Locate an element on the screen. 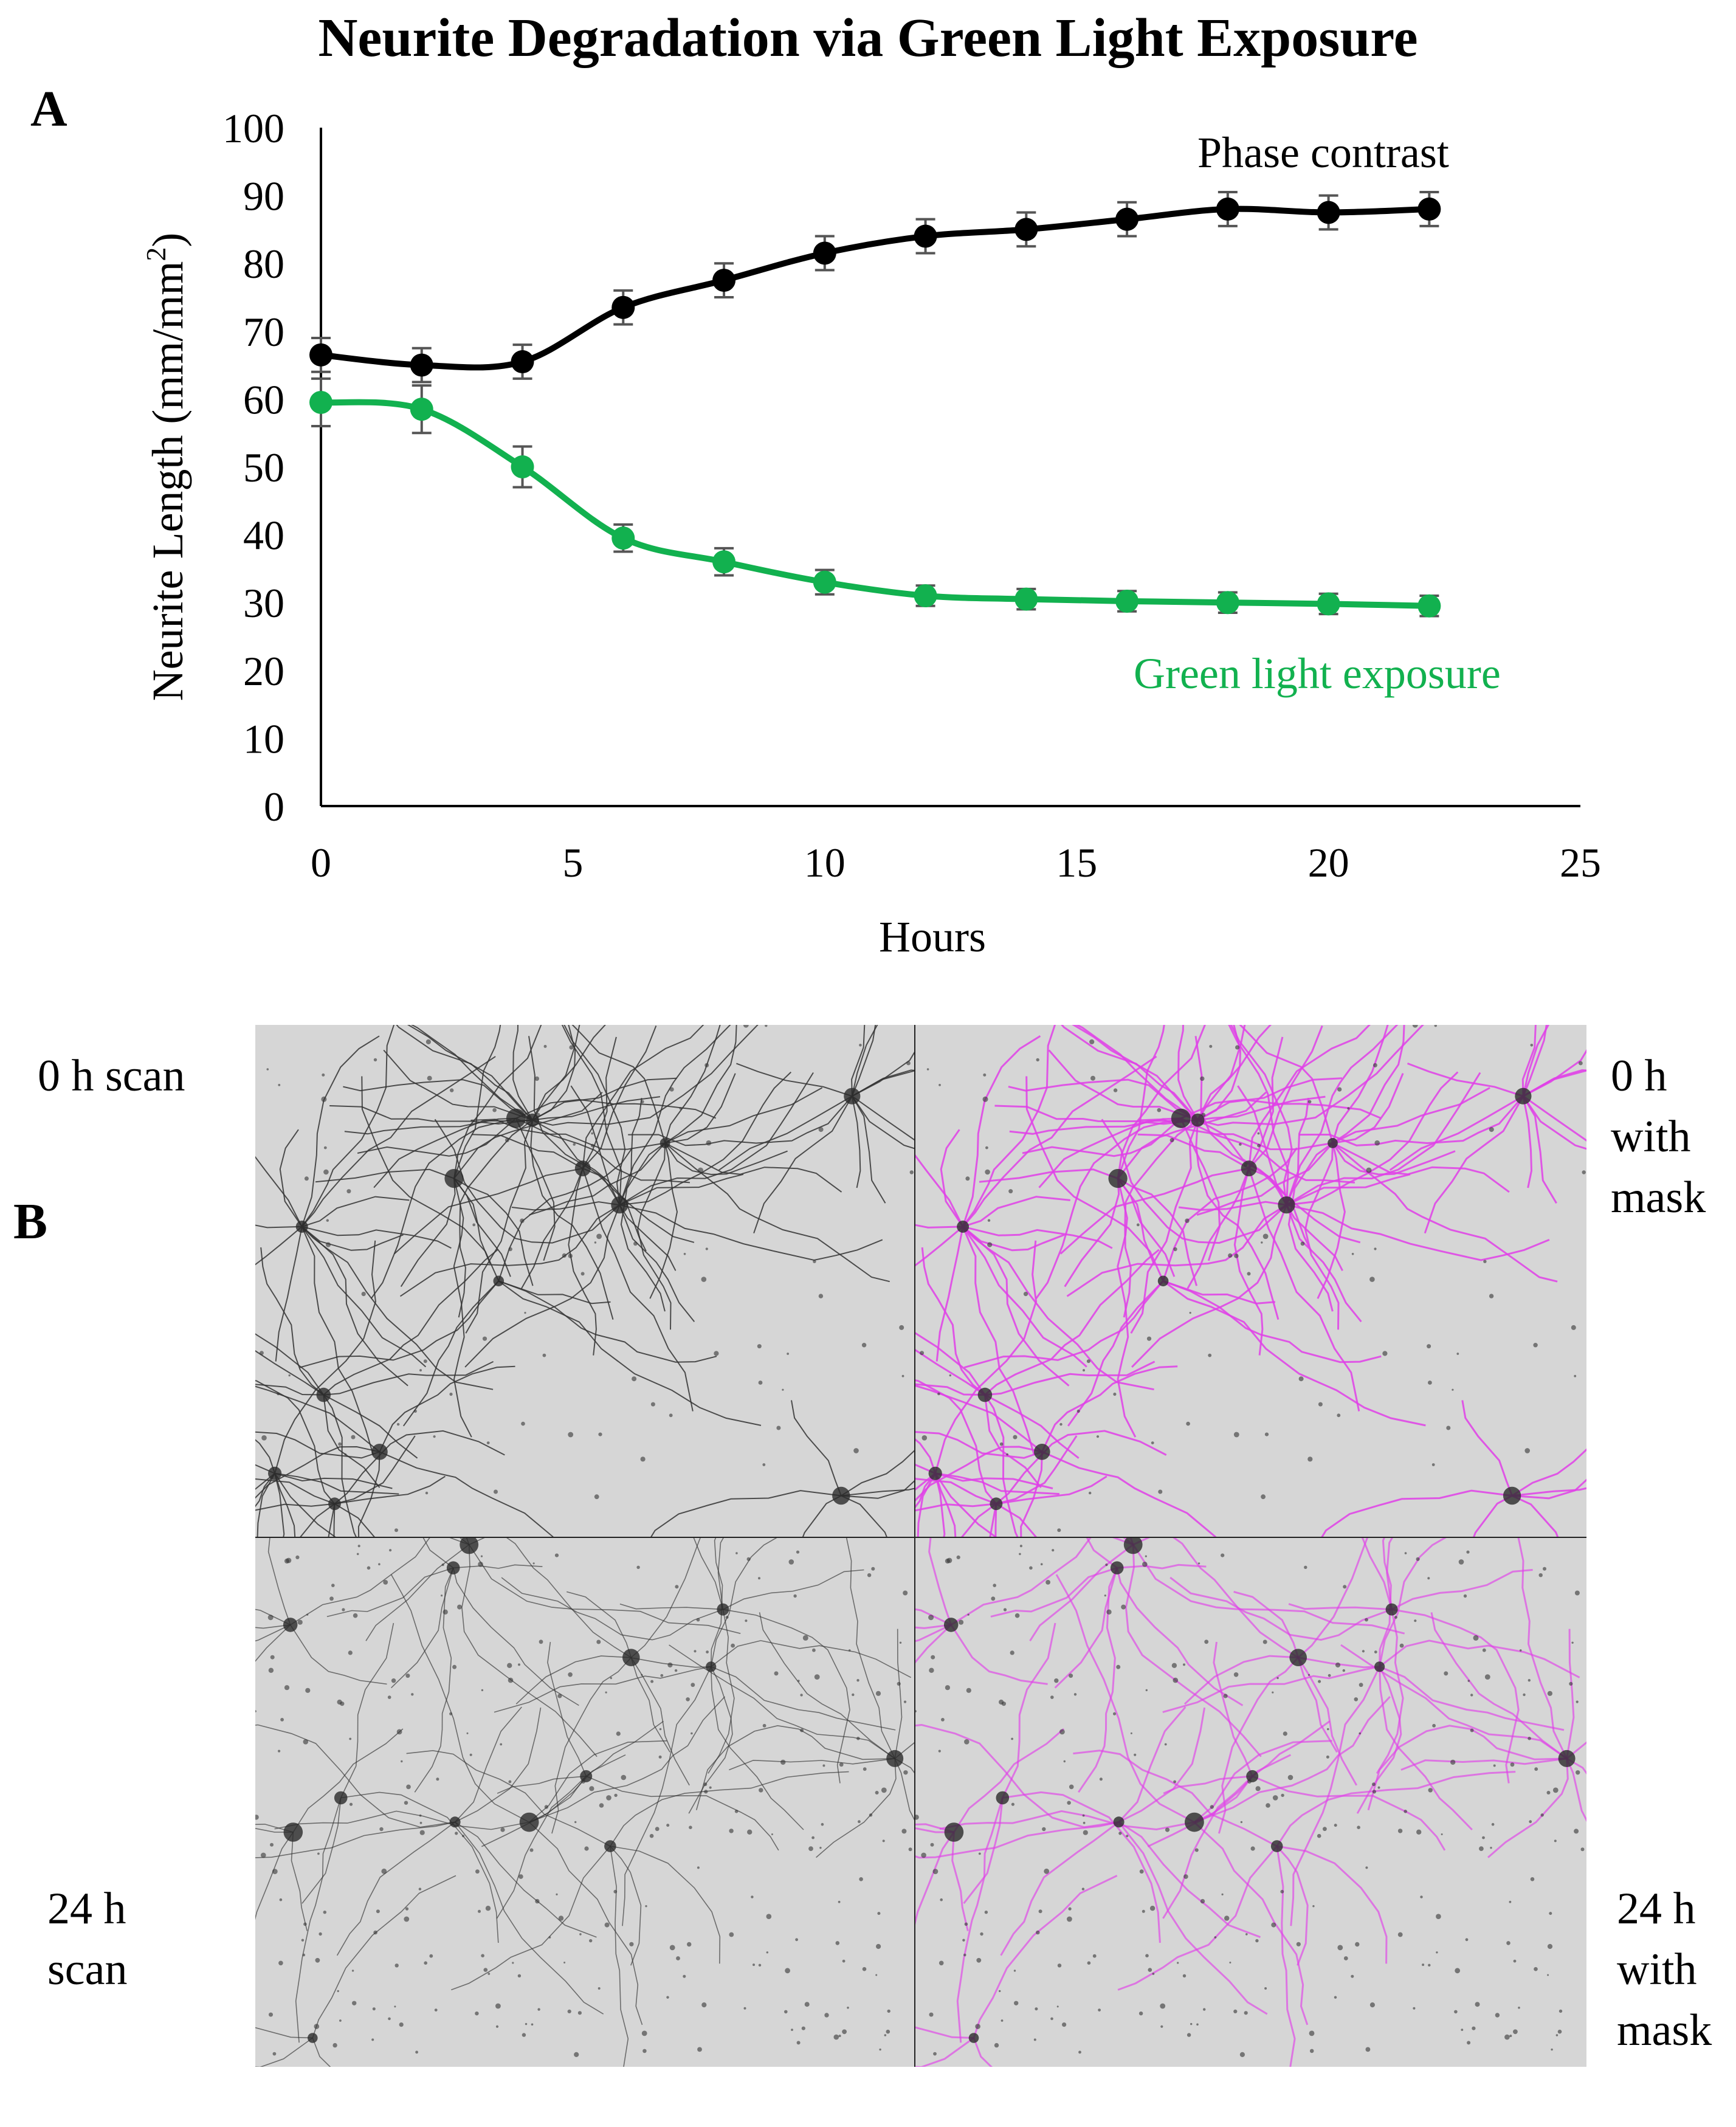  micrograph-24h-mask is located at coordinates (1250, 1803).